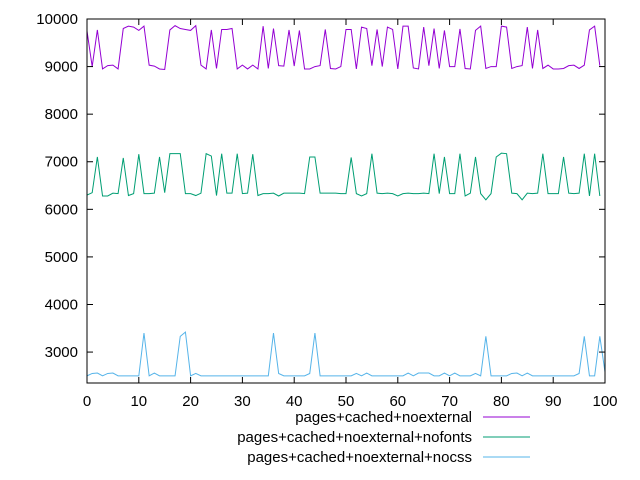 The image size is (640, 480). I want to click on y-tick-label: 8000, so click(61, 114).